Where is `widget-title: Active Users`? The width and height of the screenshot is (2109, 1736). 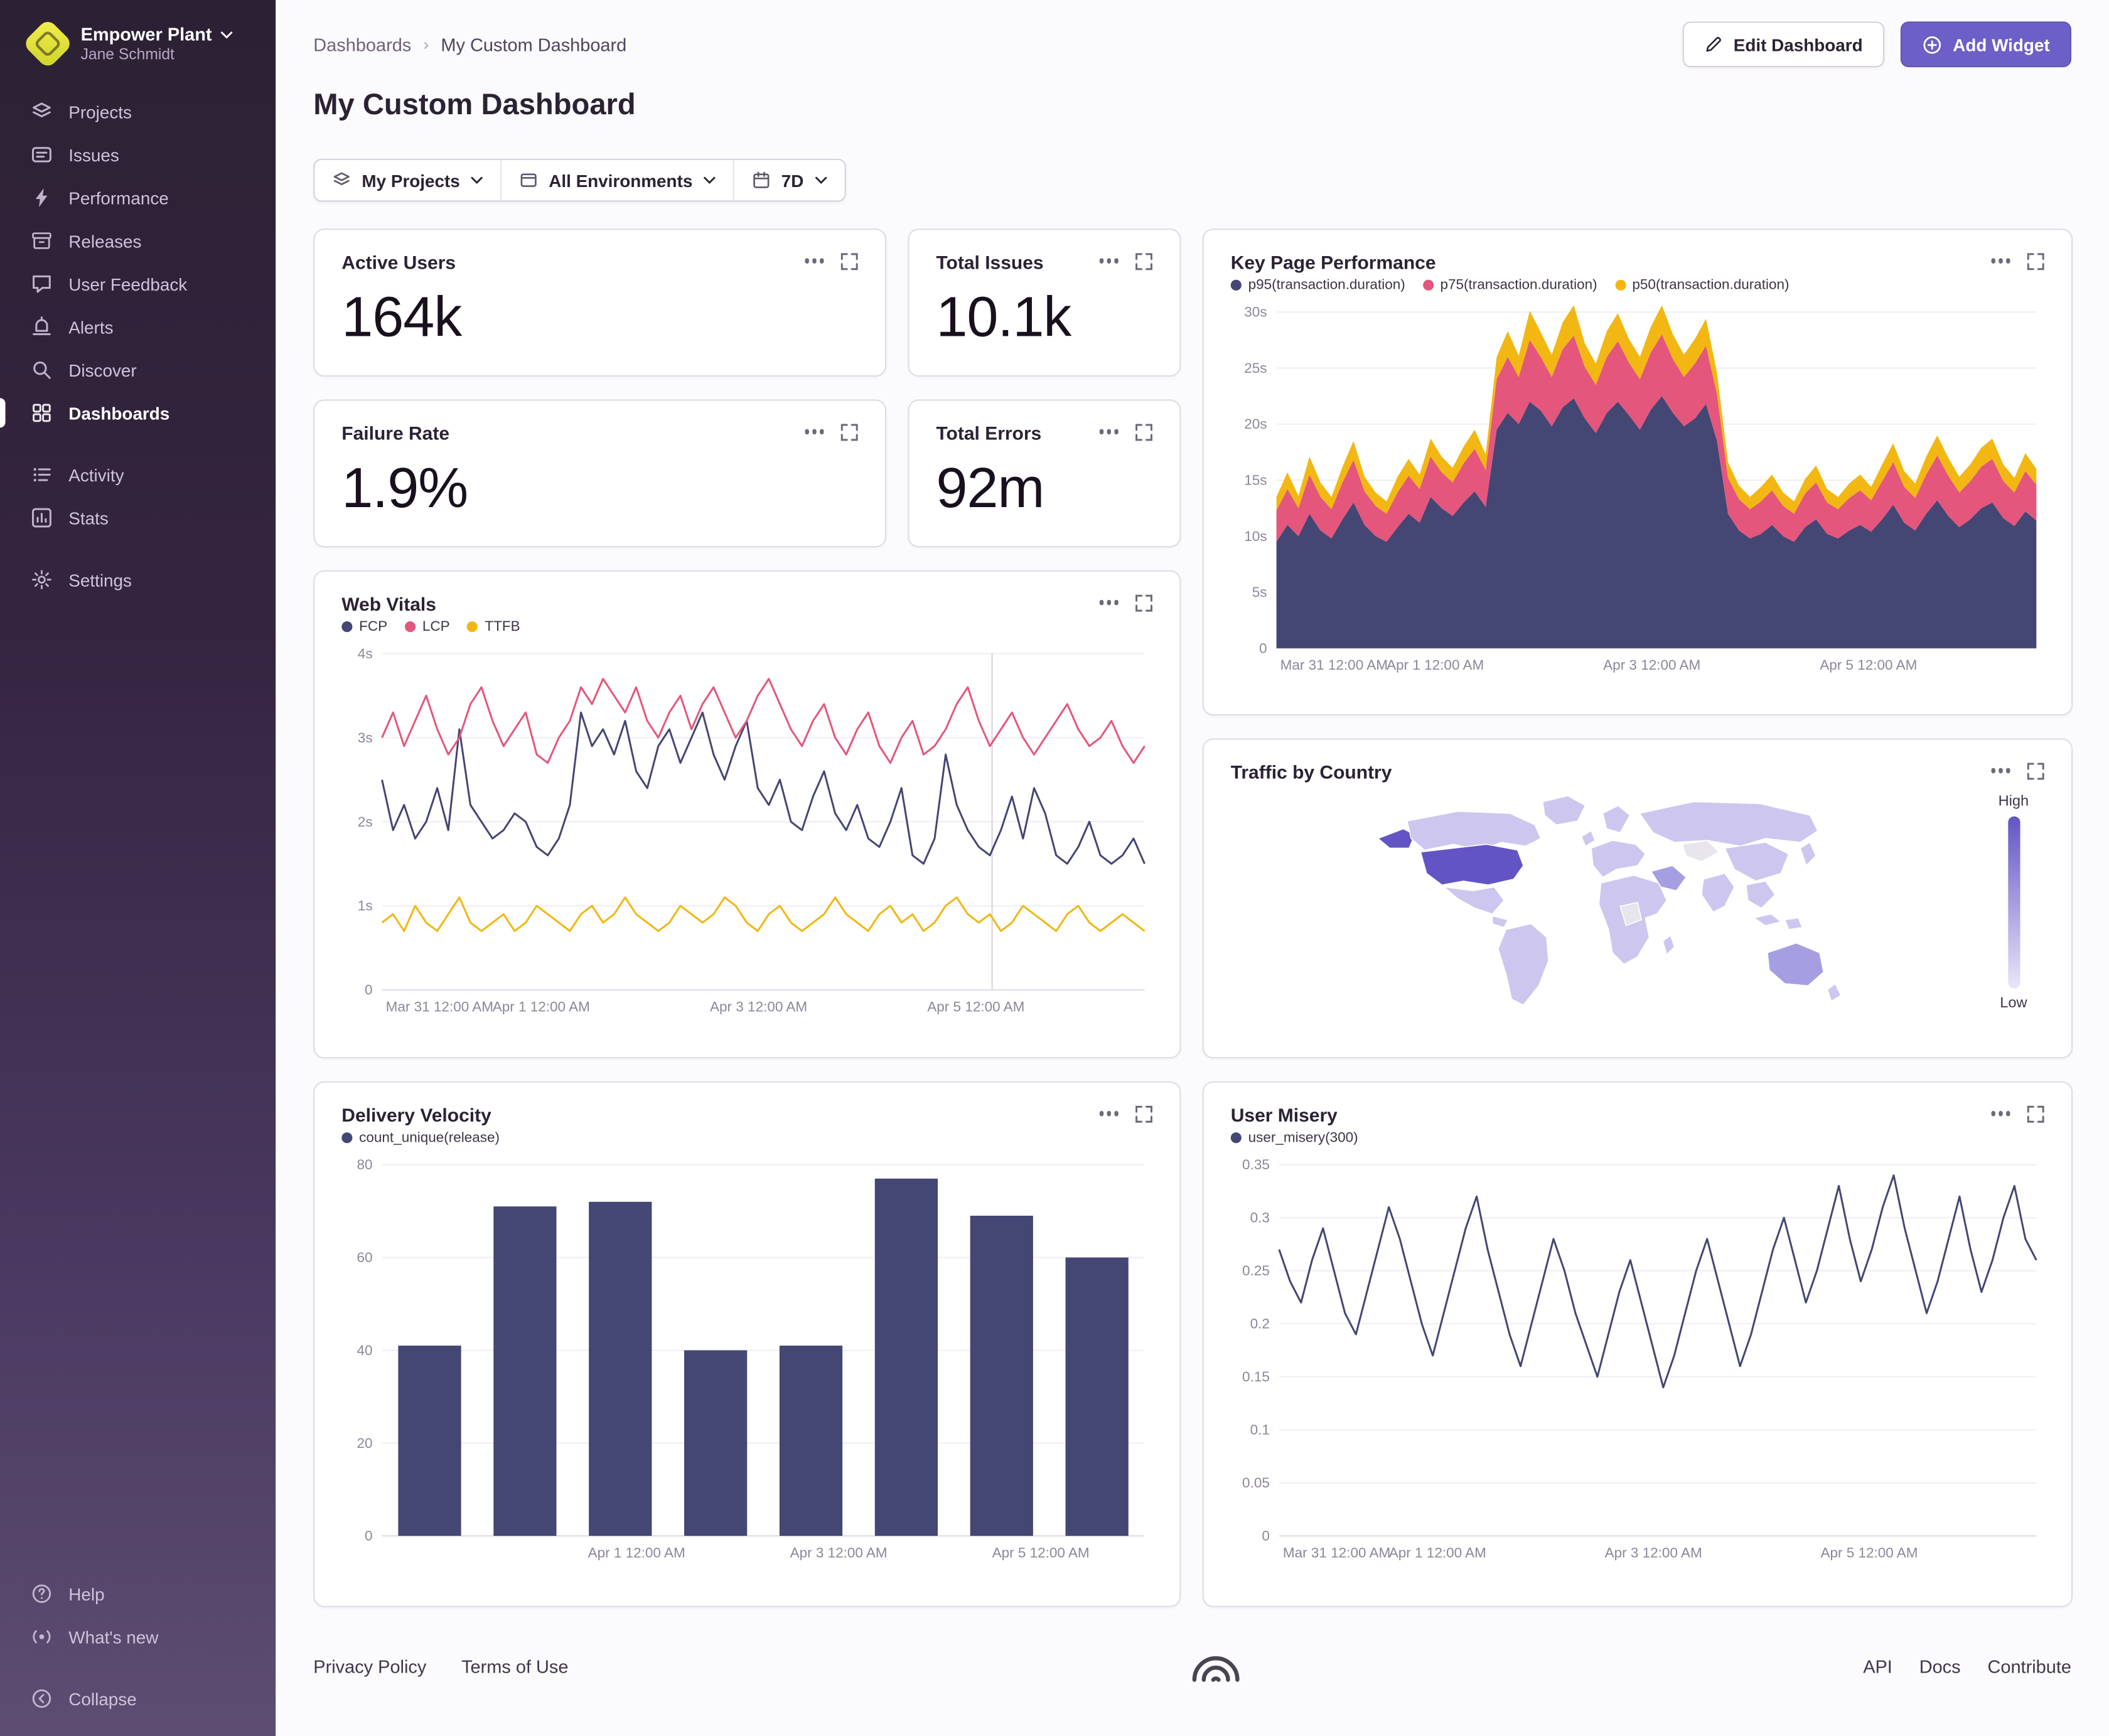 widget-title: Active Users is located at coordinates (398, 262).